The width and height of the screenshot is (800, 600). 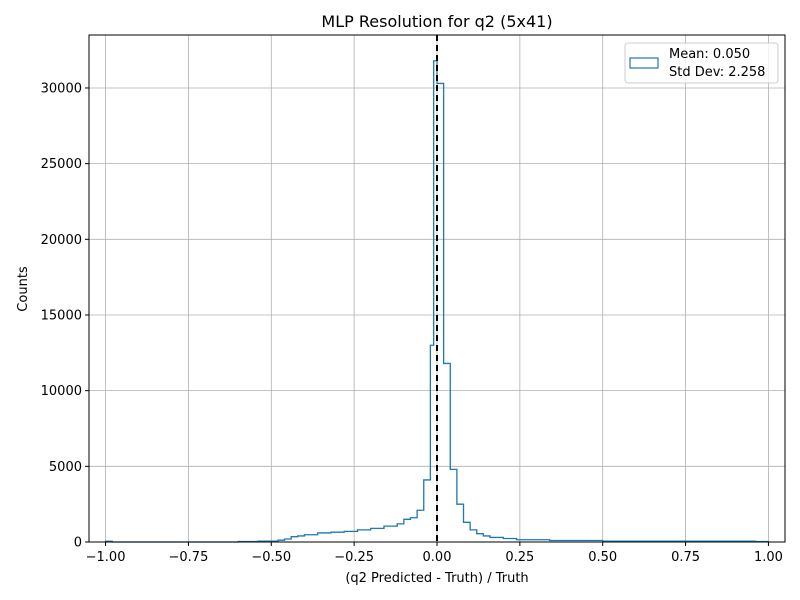 What do you see at coordinates (685, 557) in the screenshot?
I see `x-tick-label: 0.75` at bounding box center [685, 557].